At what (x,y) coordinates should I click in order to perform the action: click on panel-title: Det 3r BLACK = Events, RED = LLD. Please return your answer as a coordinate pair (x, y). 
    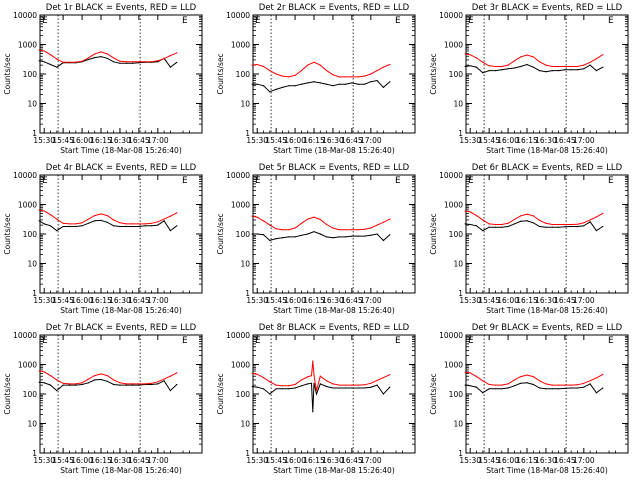
    Looking at the image, I should click on (547, 8).